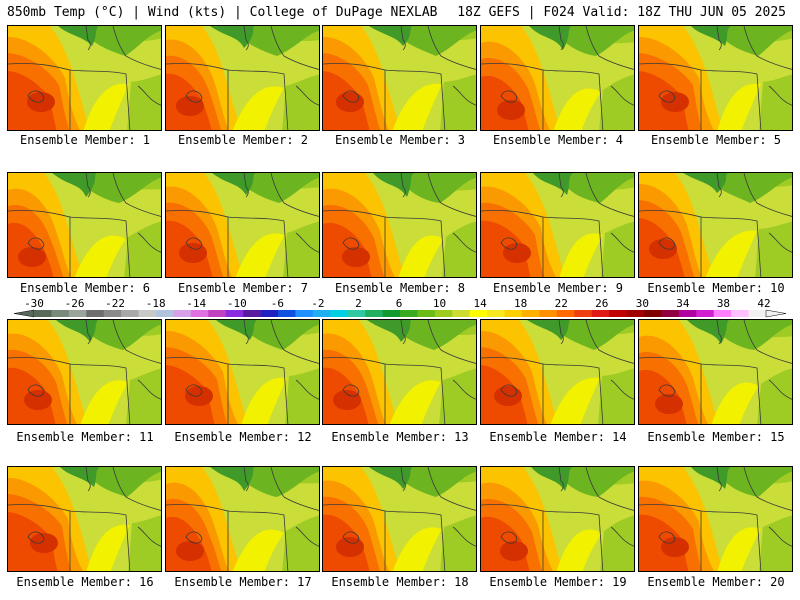  Describe the element at coordinates (243, 582) in the screenshot. I see `ensemble-member-label: Ensemble Member: 17` at that location.